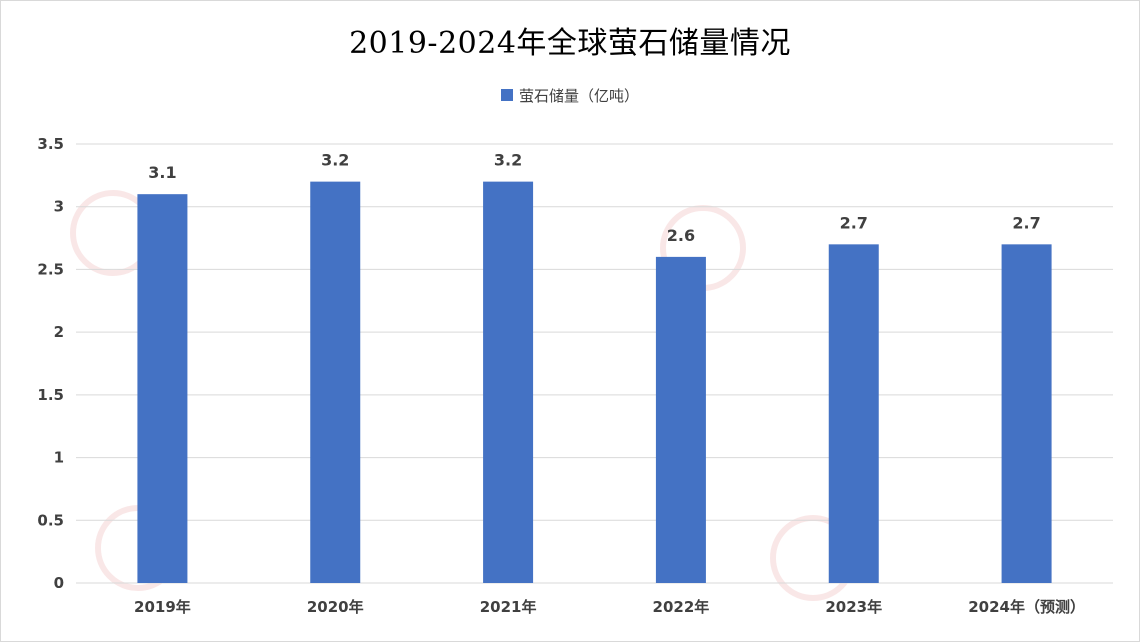 The height and width of the screenshot is (642, 1140). Describe the element at coordinates (50, 144) in the screenshot. I see `y-tick-label: 3.5` at that location.